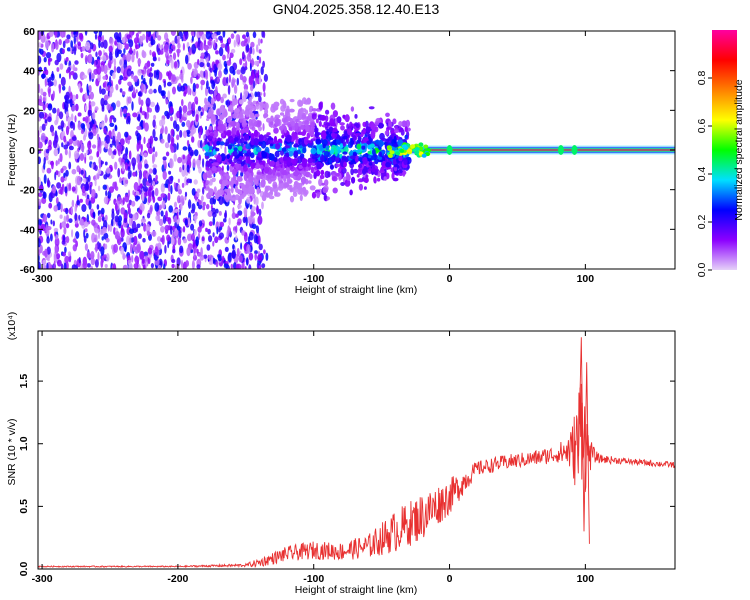 The image size is (750, 600). I want to click on colorbar-tick-label: 0.8, so click(702, 78).